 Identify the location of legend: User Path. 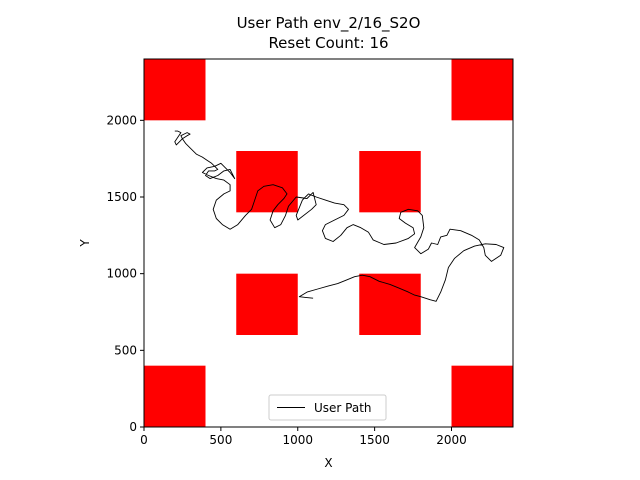
(327, 407).